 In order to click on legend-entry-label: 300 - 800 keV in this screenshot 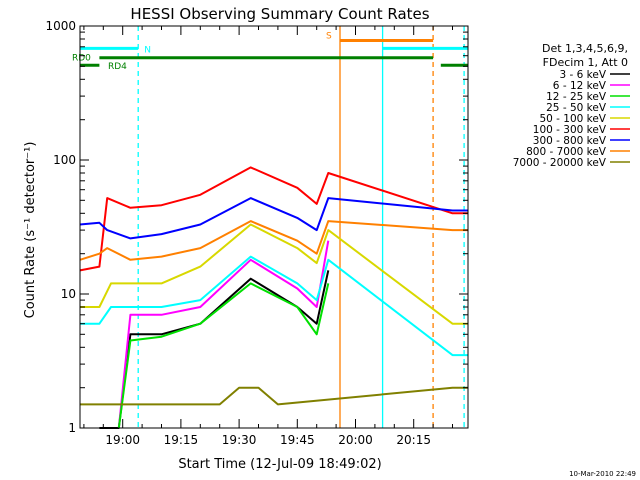, I will do `click(570, 141)`.